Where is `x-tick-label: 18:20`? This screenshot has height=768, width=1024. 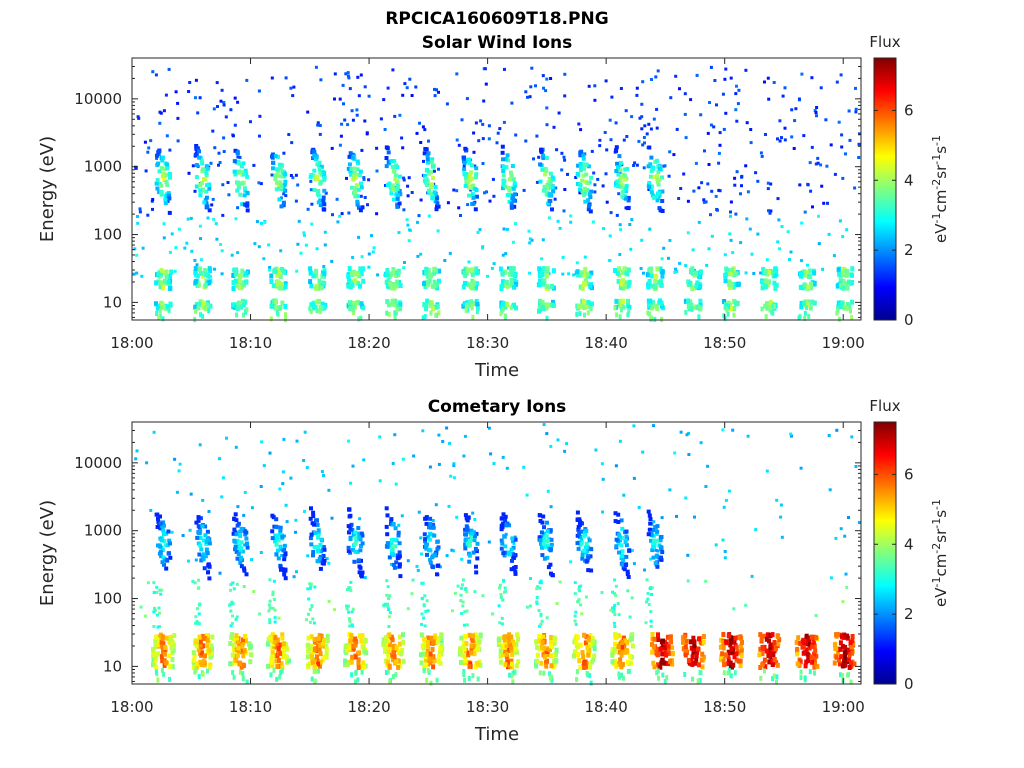
x-tick-label: 18:20 is located at coordinates (368, 343).